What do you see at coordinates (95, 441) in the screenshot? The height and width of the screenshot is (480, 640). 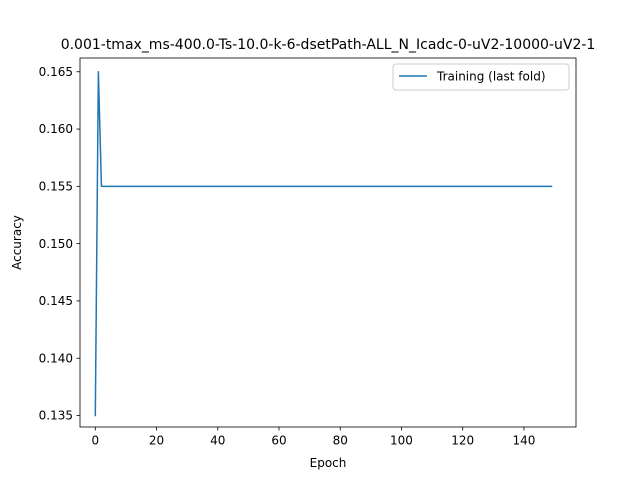 I see `x-tick-label: 0` at bounding box center [95, 441].